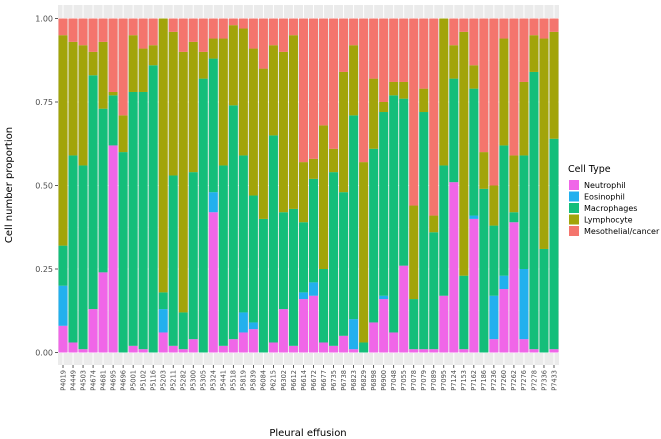  What do you see at coordinates (73, 30) in the screenshot?
I see `bar-segment-mesothelial-cancer-p4449` at bounding box center [73, 30].